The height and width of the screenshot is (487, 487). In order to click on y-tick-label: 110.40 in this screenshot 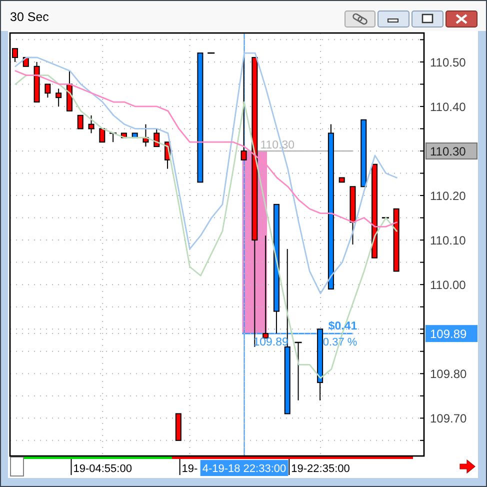, I will do `click(448, 107)`.